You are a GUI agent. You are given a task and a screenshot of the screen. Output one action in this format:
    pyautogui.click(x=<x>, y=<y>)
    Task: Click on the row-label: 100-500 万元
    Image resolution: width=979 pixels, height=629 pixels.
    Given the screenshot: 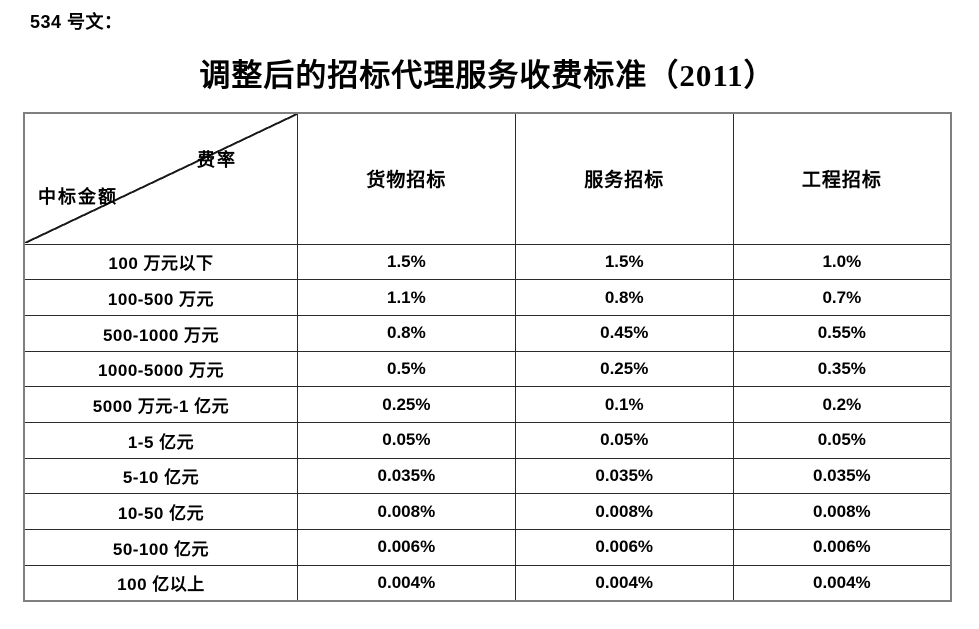 What is the action you would take?
    pyautogui.click(x=160, y=297)
    